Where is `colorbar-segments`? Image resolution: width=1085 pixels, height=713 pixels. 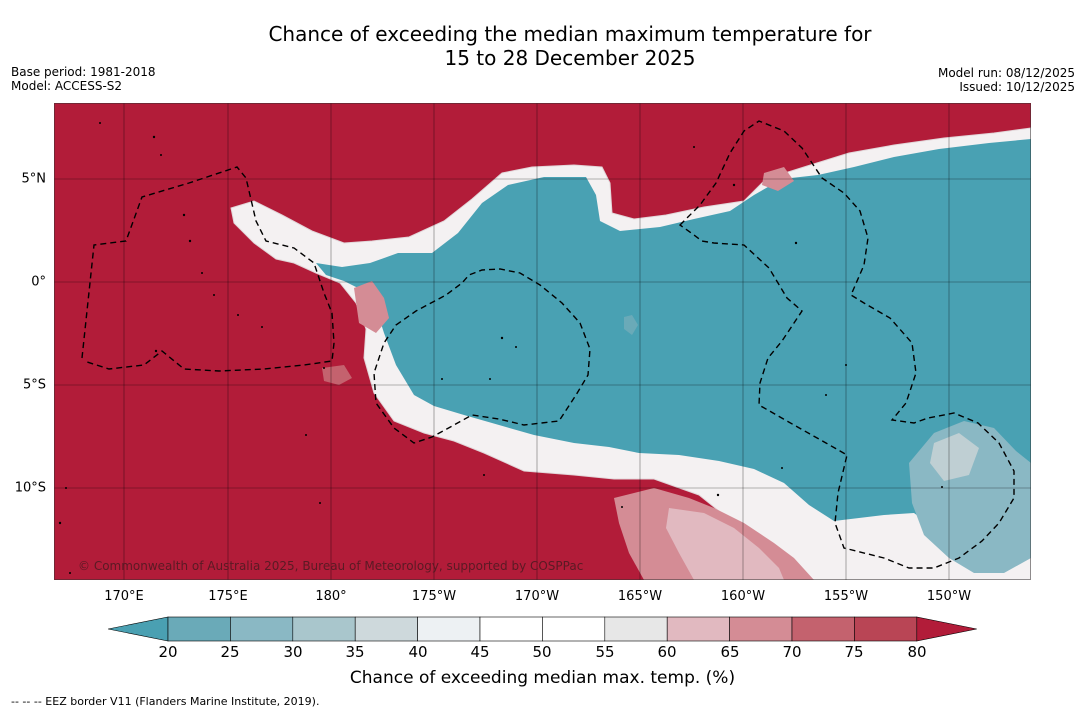 colorbar-segments is located at coordinates (542, 629).